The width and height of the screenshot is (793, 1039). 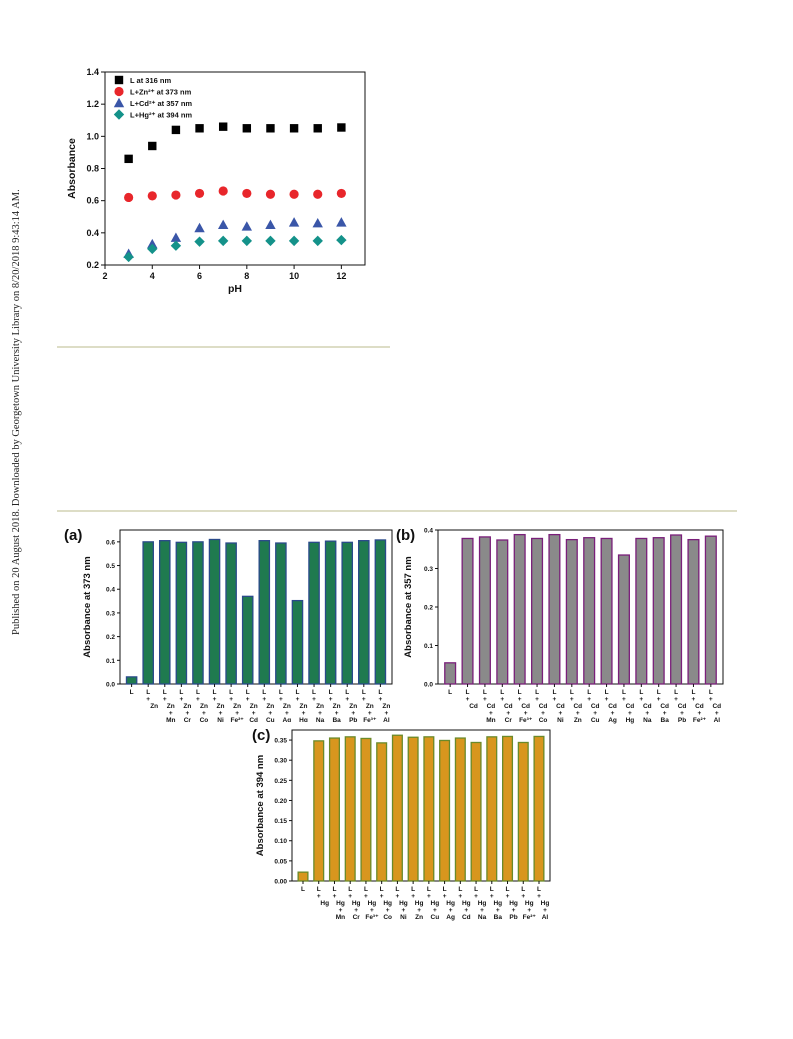 I want to click on y-tick-label: 1.4, so click(x=92, y=72).